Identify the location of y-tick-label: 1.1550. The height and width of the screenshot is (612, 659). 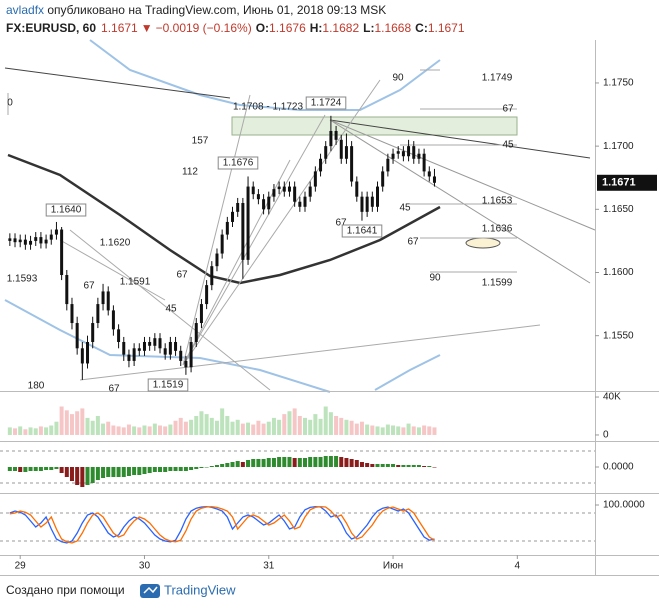
(618, 335).